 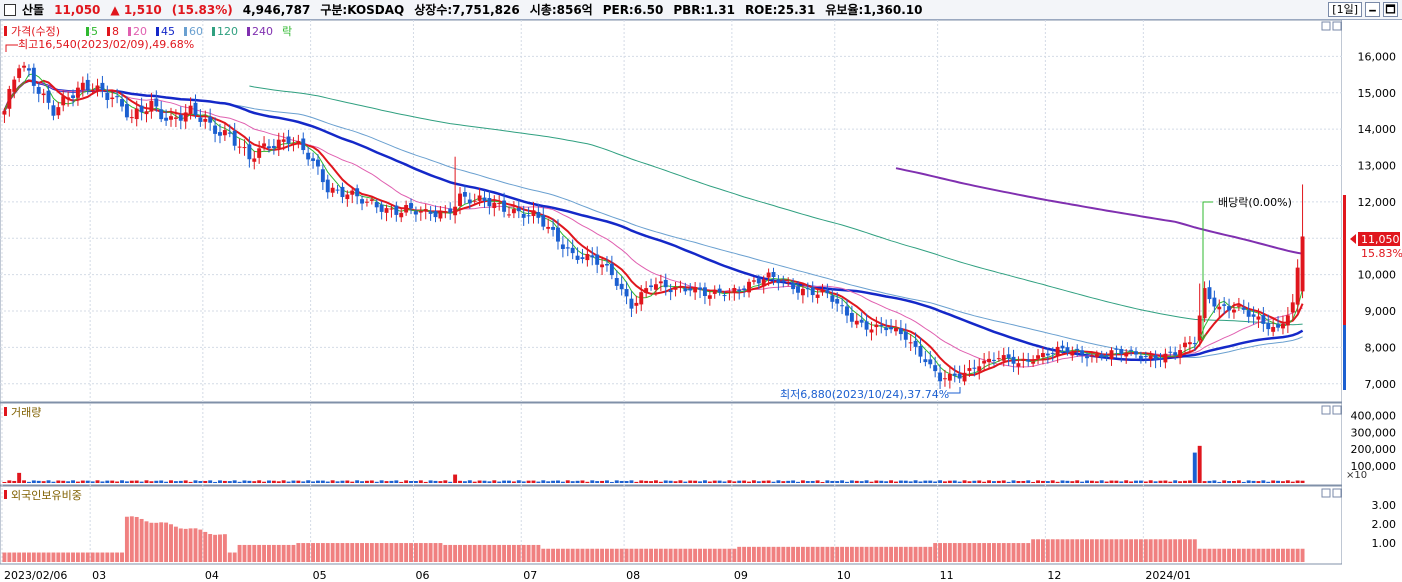 What do you see at coordinates (10, 9) in the screenshot?
I see `select-checkbox` at bounding box center [10, 9].